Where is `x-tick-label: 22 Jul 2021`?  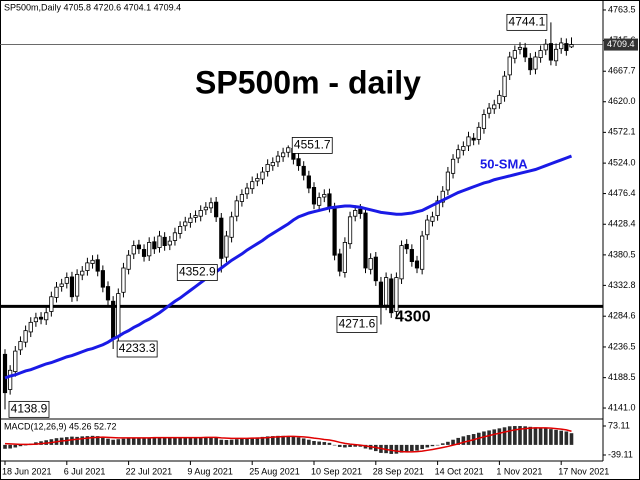 x-tick-label: 22 Jul 2021 is located at coordinates (149, 471).